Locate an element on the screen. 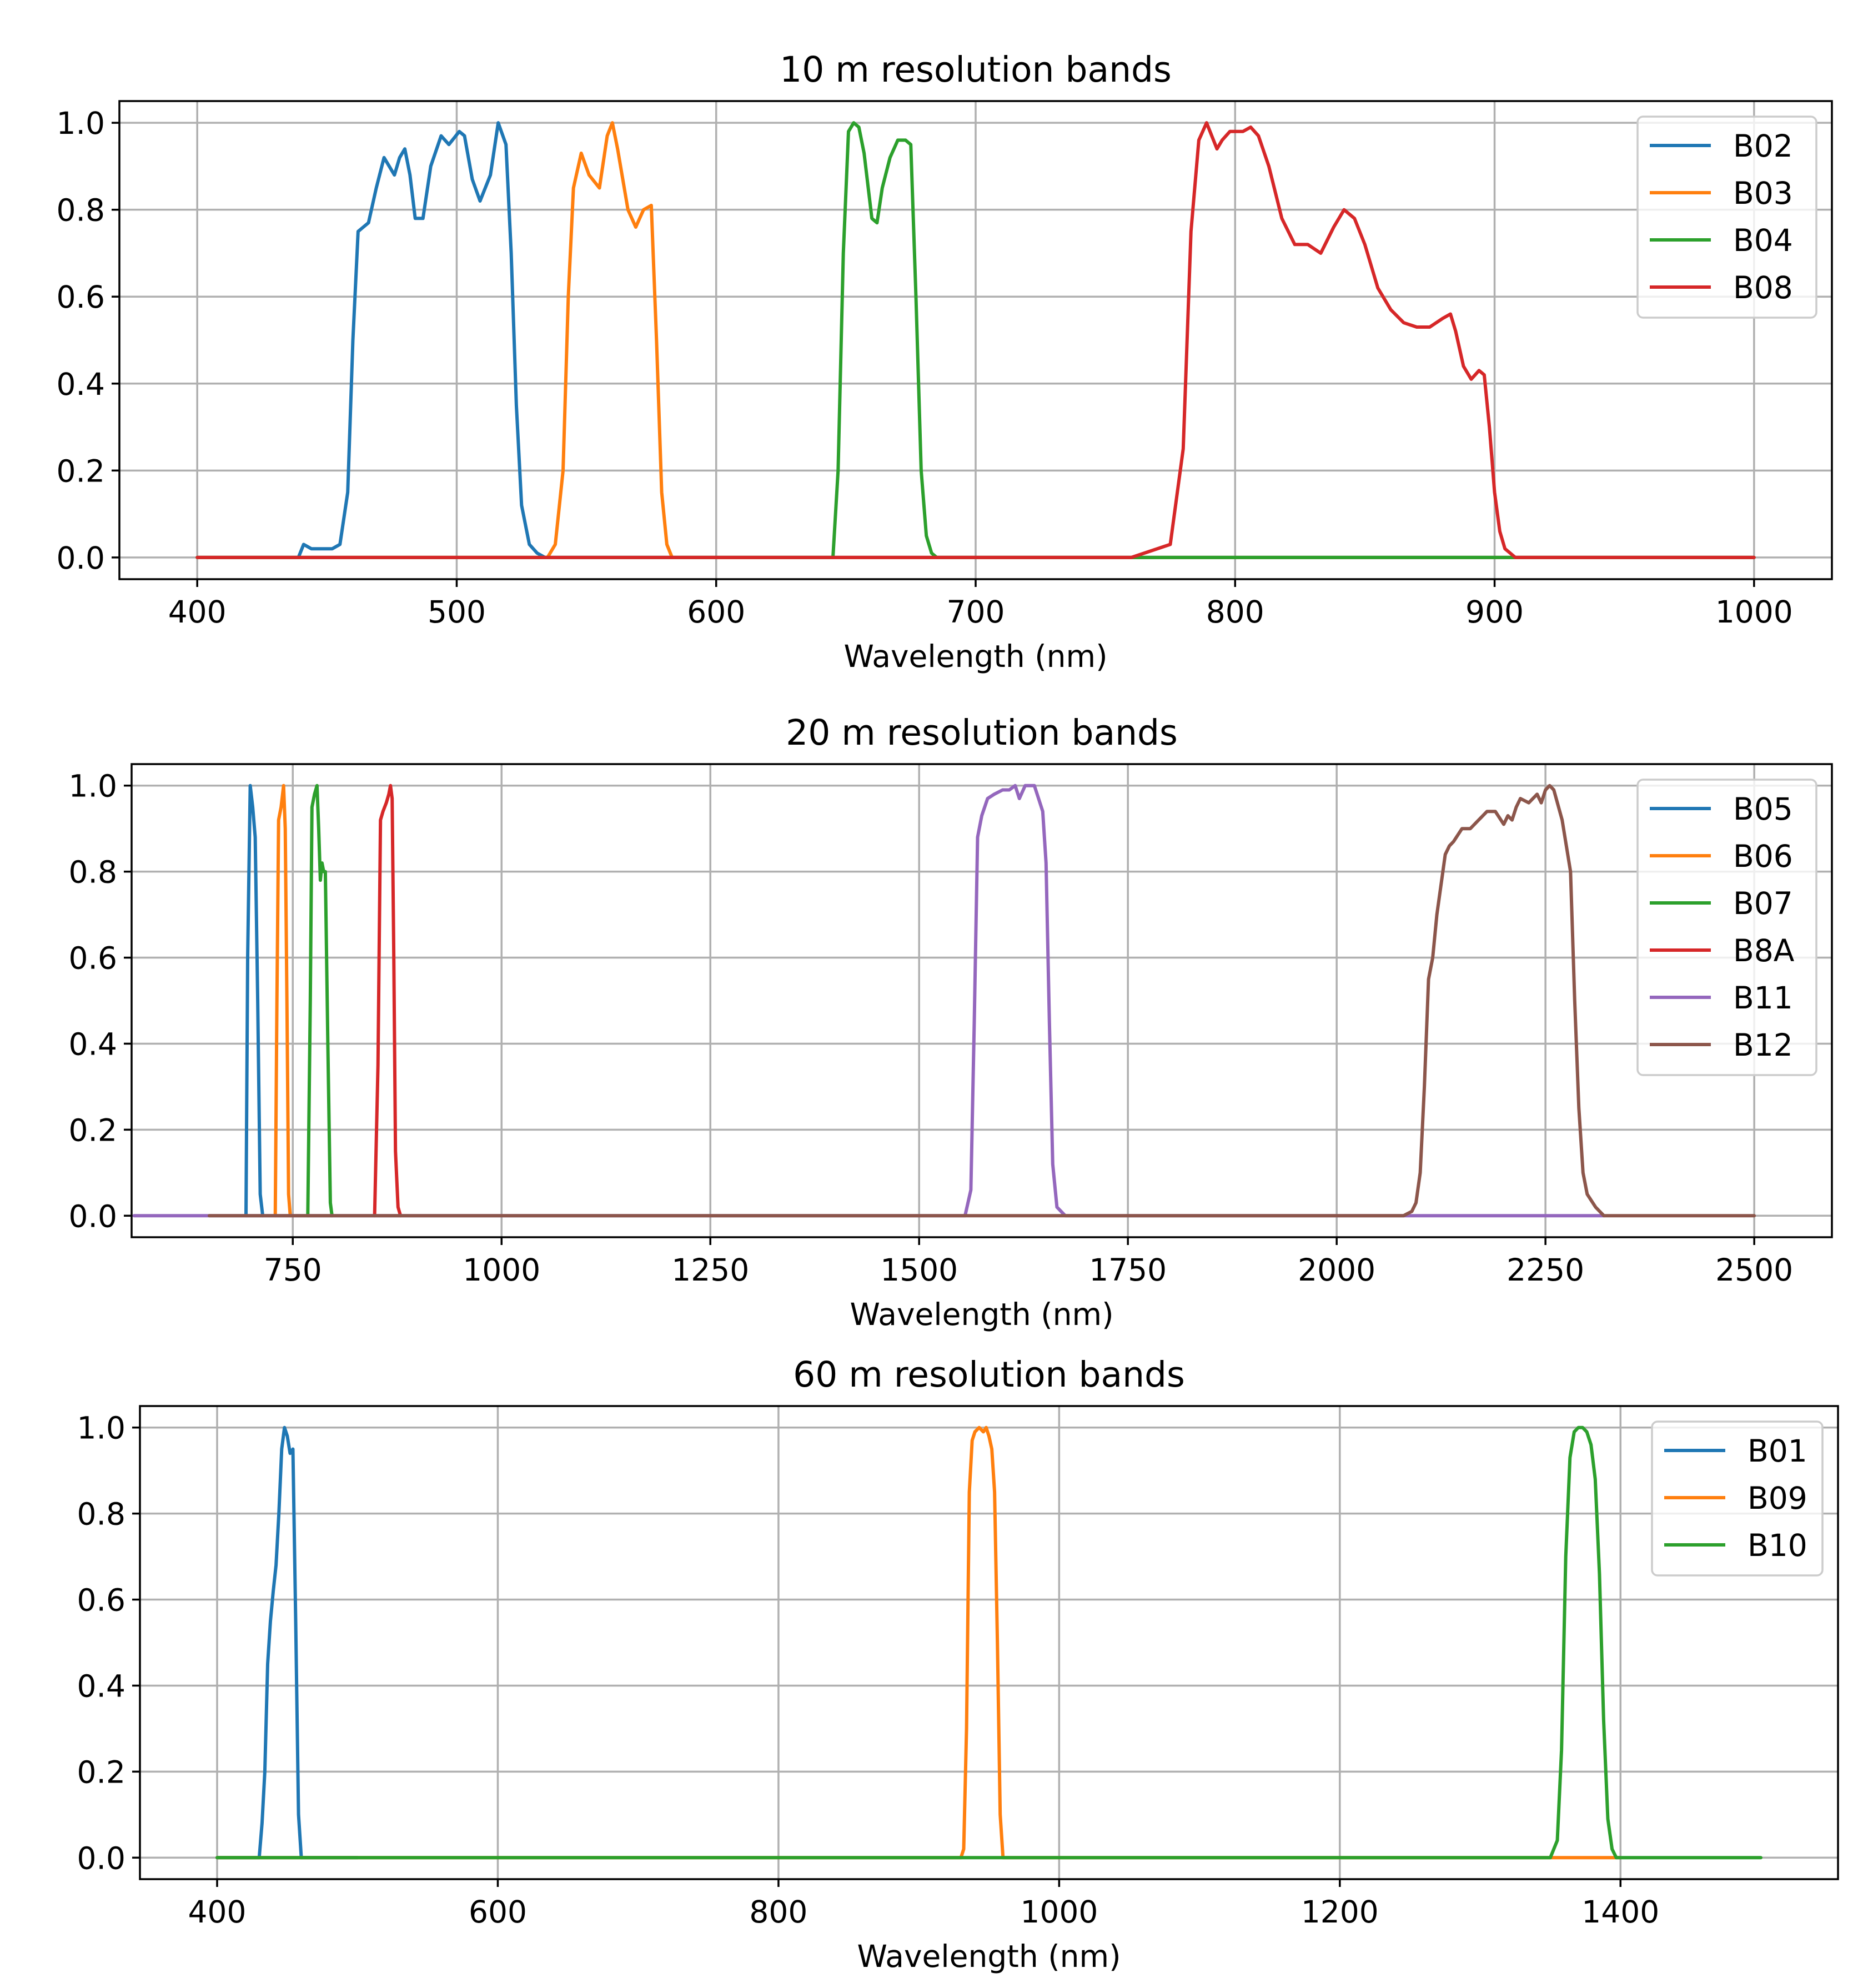 This screenshot has height=1988, width=1868. x-tick-label: 1750 is located at coordinates (1128, 1270).